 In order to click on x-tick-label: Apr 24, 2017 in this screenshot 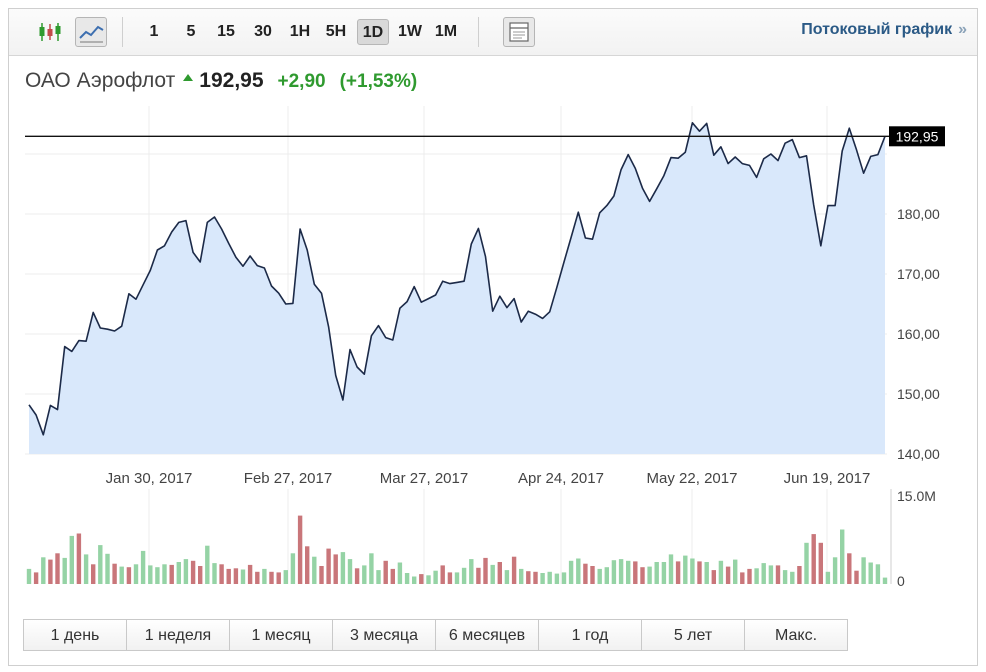, I will do `click(561, 478)`.